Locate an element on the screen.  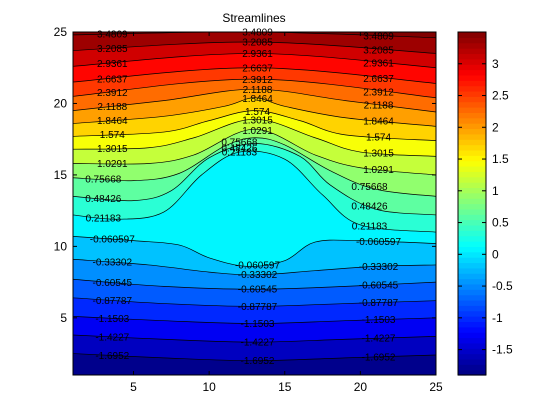
colorbar-ticks: 3 2.5 2 1.5 1 0.5 0 -0.5 -1 -1.5 is located at coordinates (485, 207).